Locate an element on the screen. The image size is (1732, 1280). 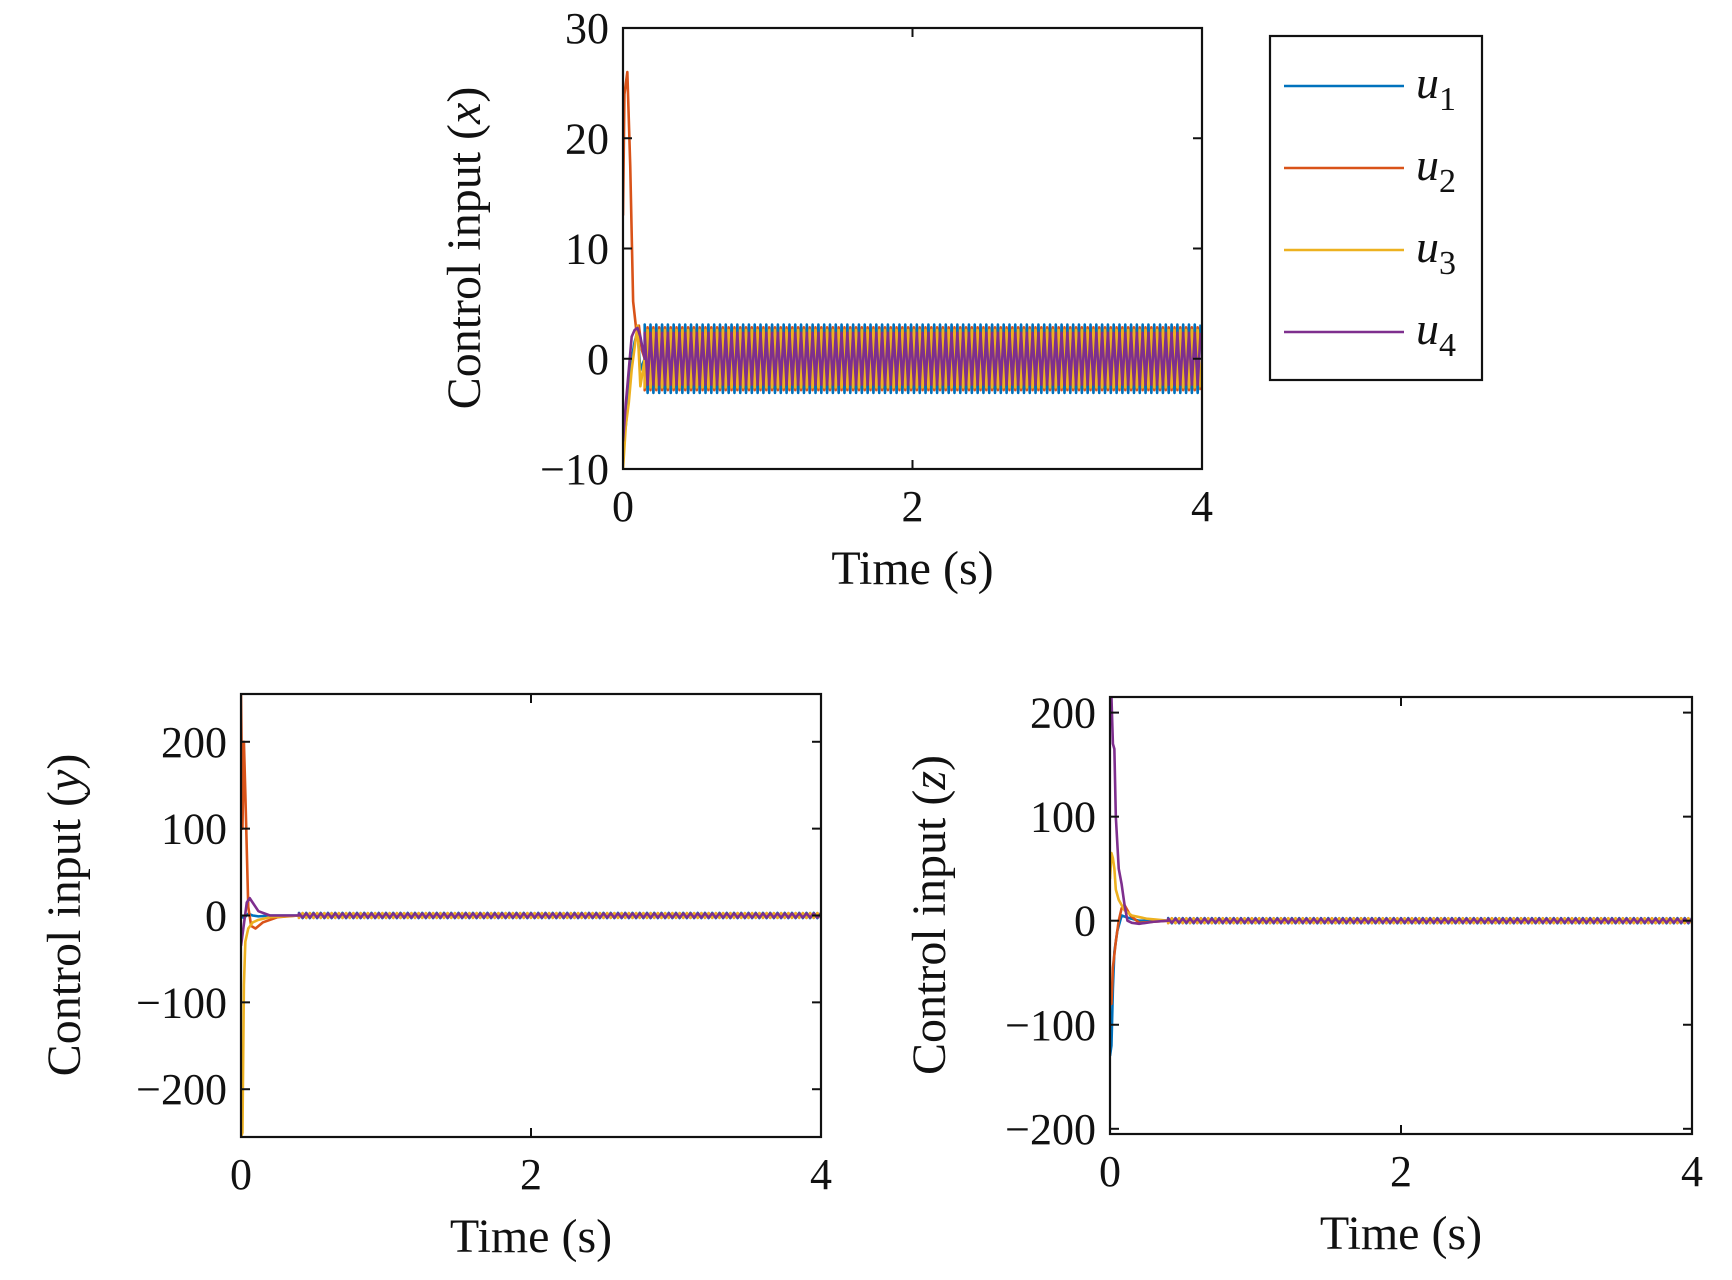
series-line-u1 is located at coordinates (1401, 985).